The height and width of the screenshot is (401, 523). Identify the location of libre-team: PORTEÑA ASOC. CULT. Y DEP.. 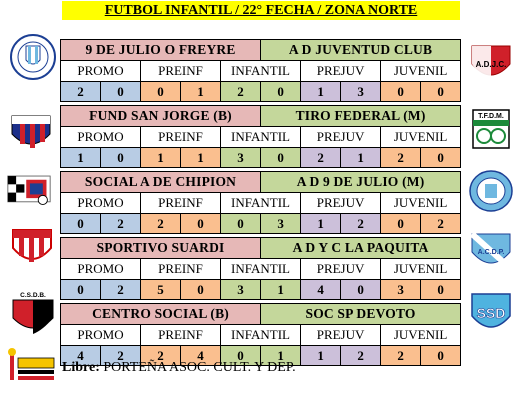
(199, 367).